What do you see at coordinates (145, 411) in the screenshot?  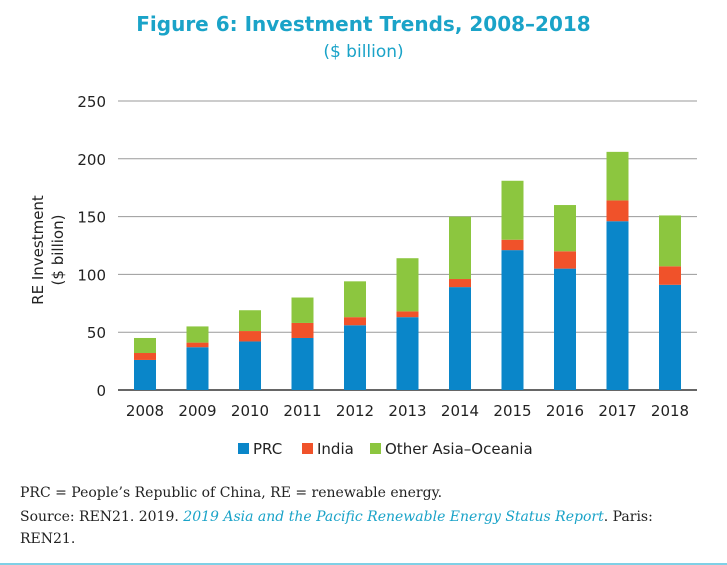 I see `x-tick-label: 2008` at bounding box center [145, 411].